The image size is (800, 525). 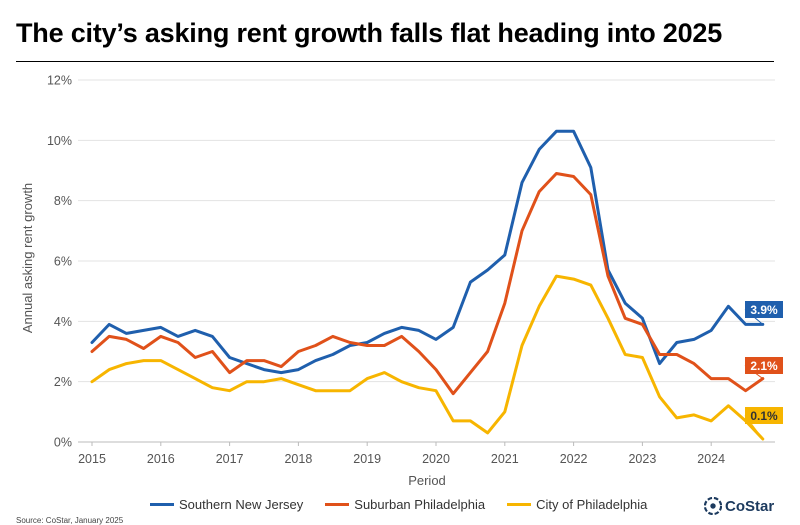 I want to click on end-label-text: 0.1%, so click(x=764, y=416).